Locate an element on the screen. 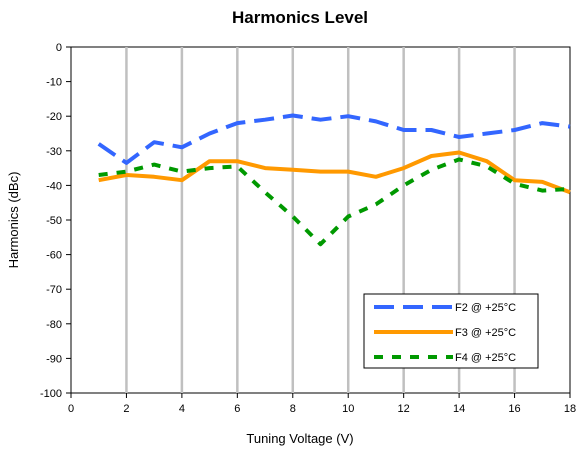 The width and height of the screenshot is (577, 450). x-tick-label: 16 is located at coordinates (514, 409).